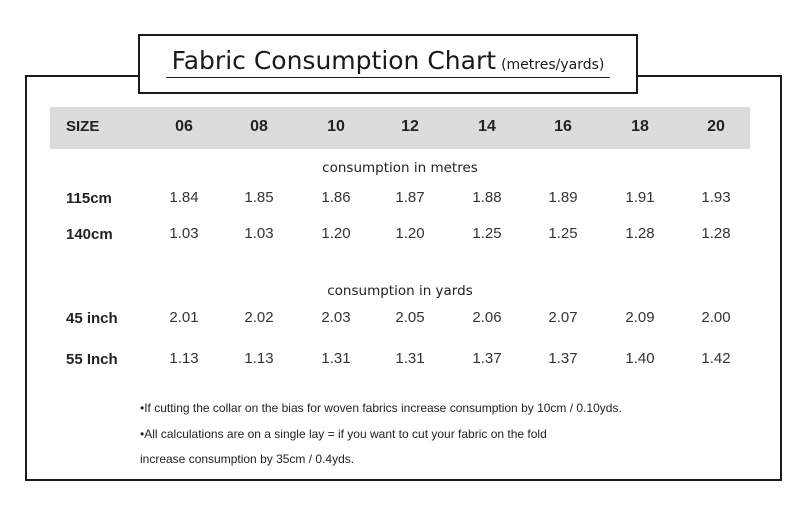 Image resolution: width=800 pixels, height=510 pixels. Describe the element at coordinates (487, 126) in the screenshot. I see `size-column-header: 14` at that location.